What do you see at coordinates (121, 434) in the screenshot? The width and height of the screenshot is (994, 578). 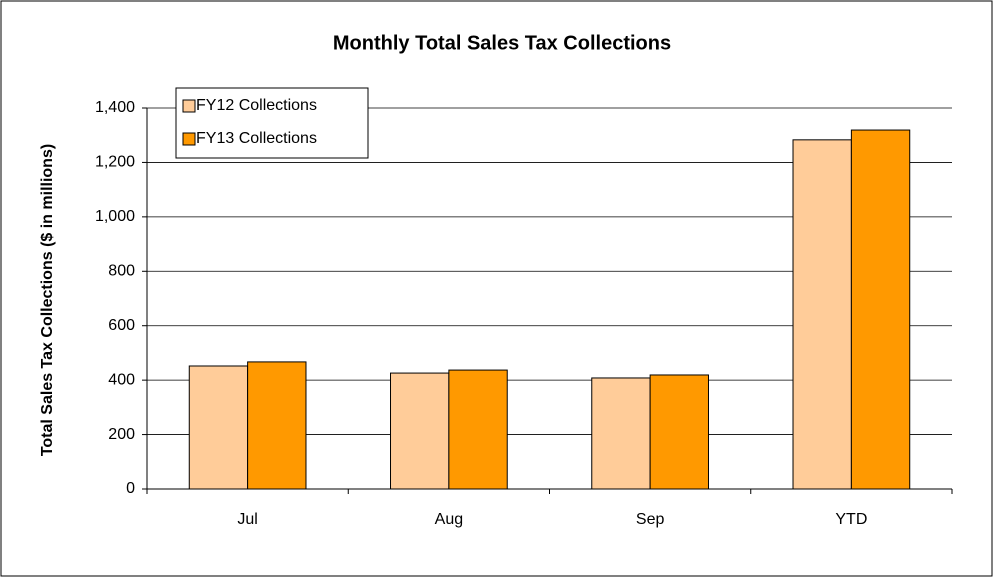 I see `y-tick-label: 200` at bounding box center [121, 434].